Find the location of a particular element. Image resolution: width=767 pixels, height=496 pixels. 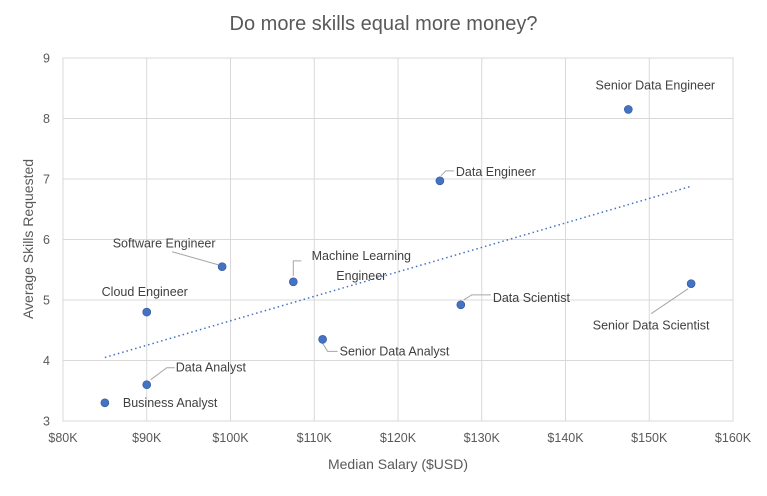

y-axis-title: Average Skills Requested is located at coordinates (28, 239).